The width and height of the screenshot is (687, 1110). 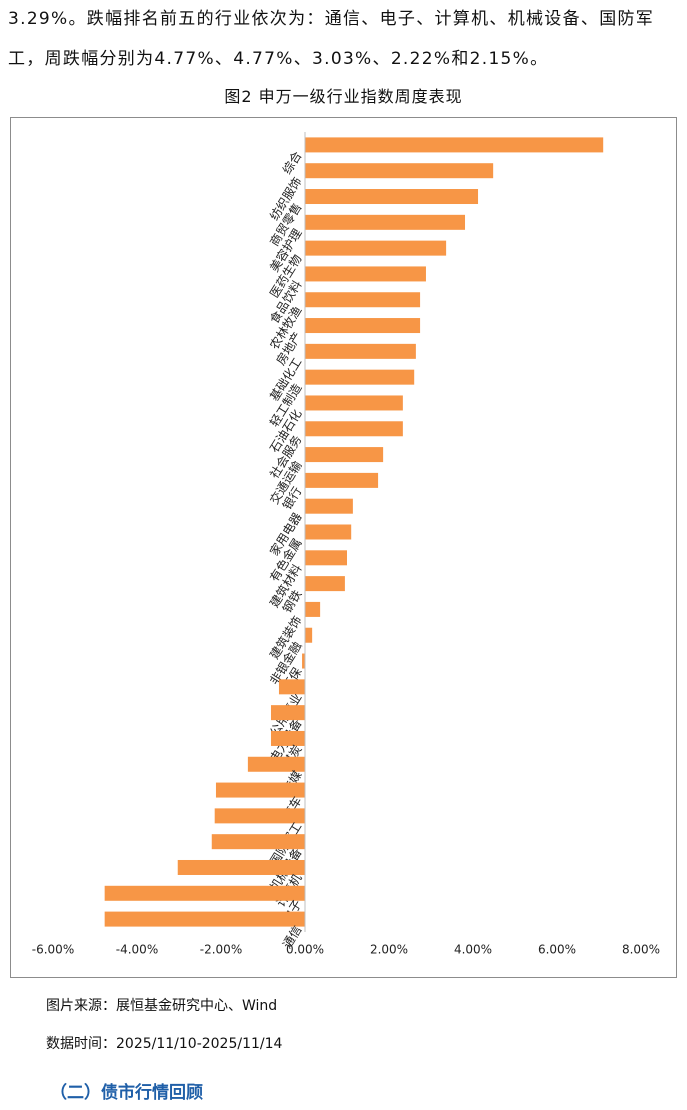 I want to click on x-tick-label: 0.00%, so click(x=305, y=950).